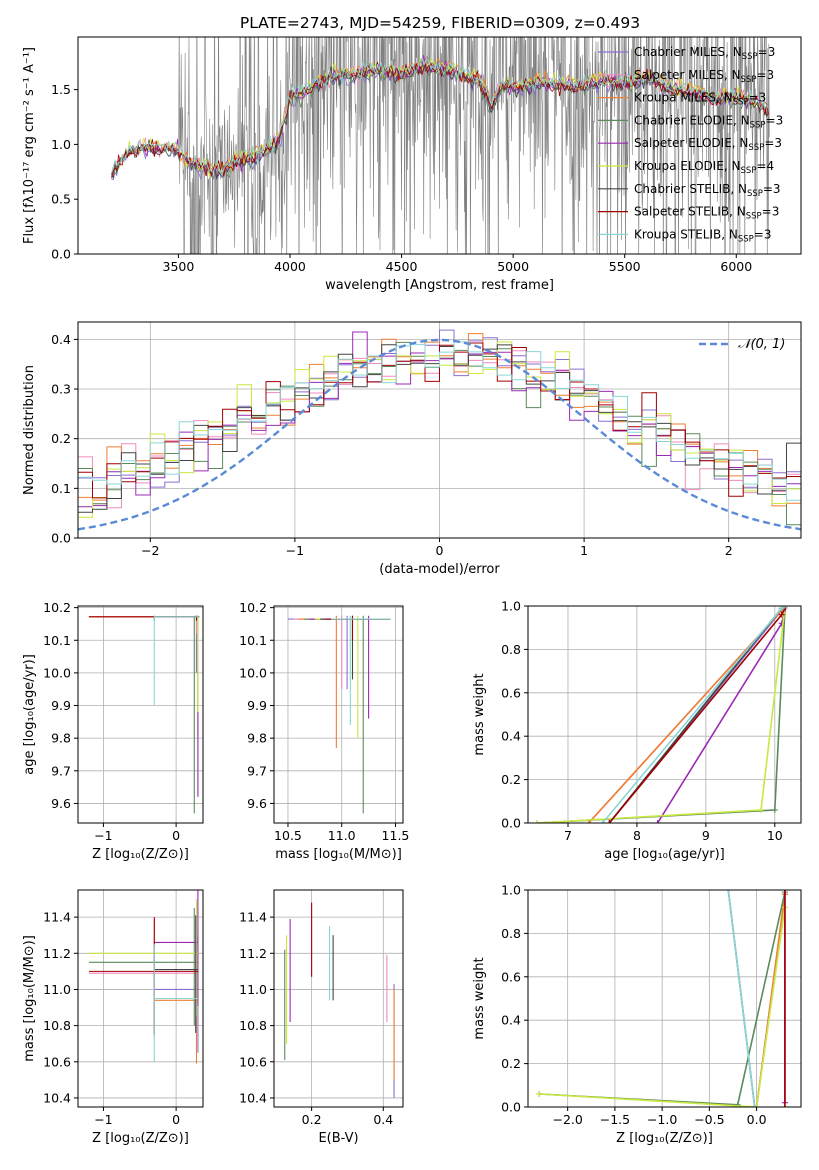 Image resolution: width=819 pixels, height=1170 pixels. I want to click on plot-area-mass-vs-Z, so click(143, 977).